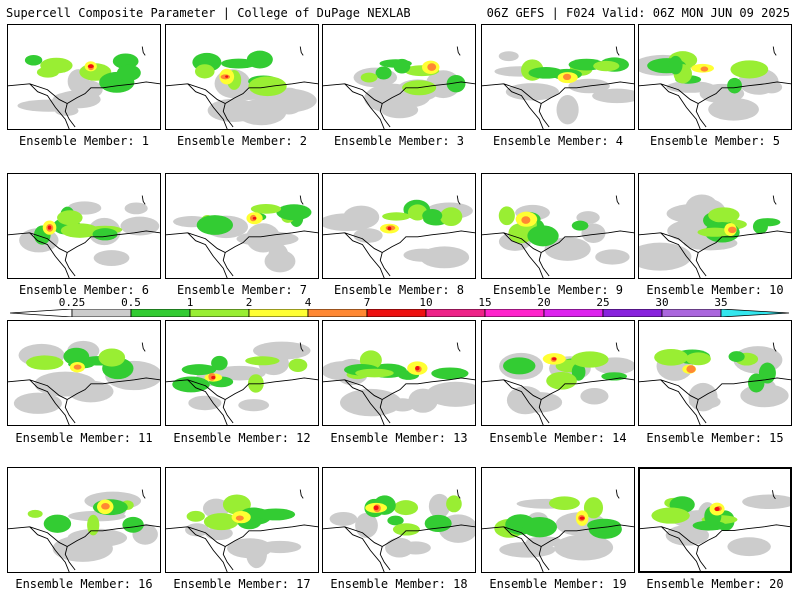  What do you see at coordinates (249, 302) in the screenshot?
I see `colorbar-tick-label: 2` at bounding box center [249, 302].